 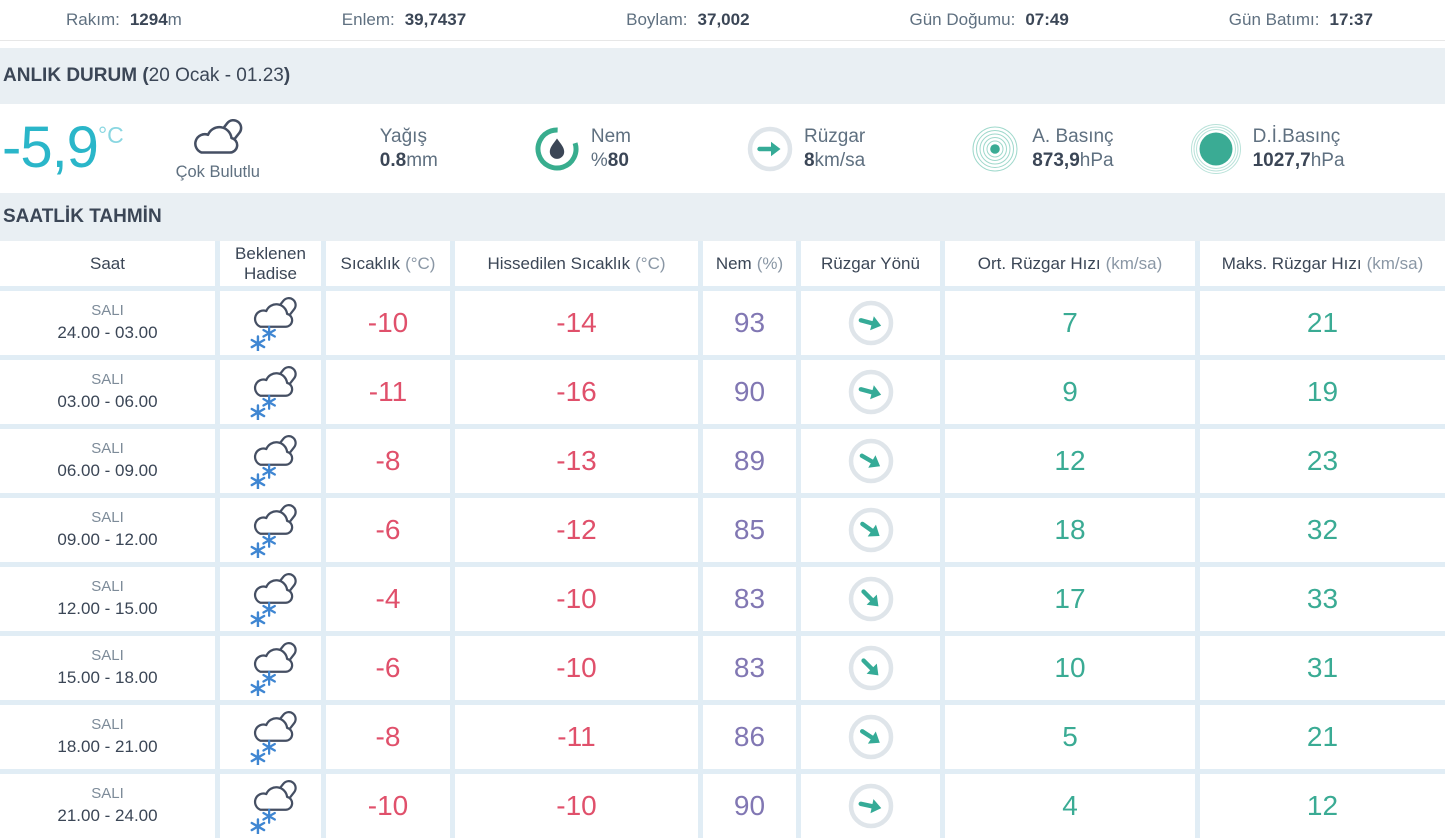 I want to click on time-cell: SALI 18.00 - 21.00, so click(x=107, y=737).